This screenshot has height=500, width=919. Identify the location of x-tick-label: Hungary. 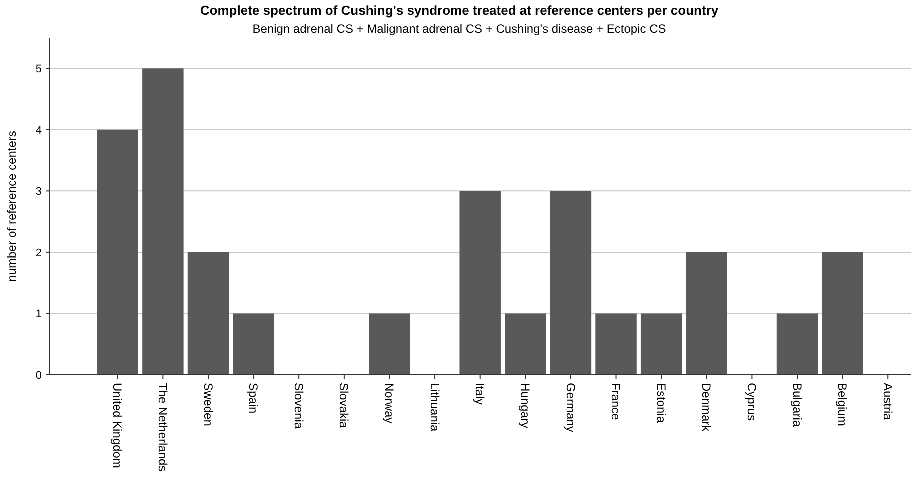
(525, 405).